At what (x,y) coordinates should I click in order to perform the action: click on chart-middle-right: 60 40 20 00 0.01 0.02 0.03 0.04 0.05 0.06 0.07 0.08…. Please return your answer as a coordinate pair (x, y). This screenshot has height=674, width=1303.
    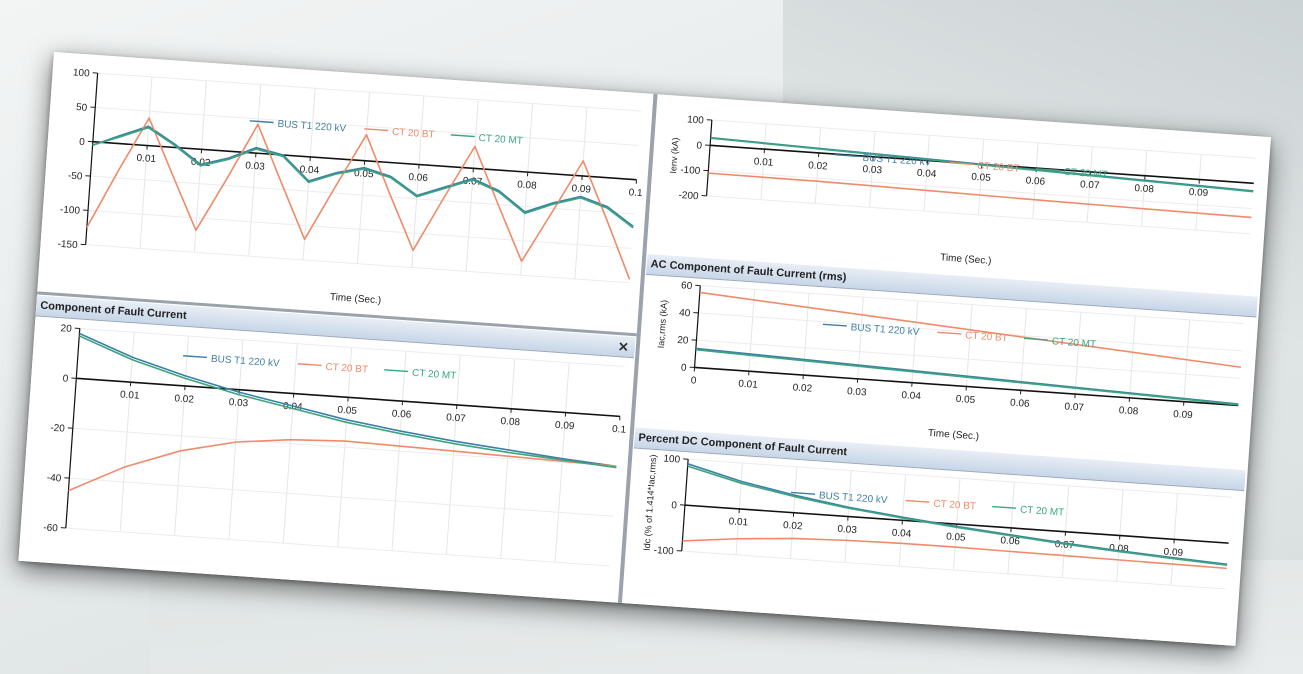
    Looking at the image, I should click on (950, 361).